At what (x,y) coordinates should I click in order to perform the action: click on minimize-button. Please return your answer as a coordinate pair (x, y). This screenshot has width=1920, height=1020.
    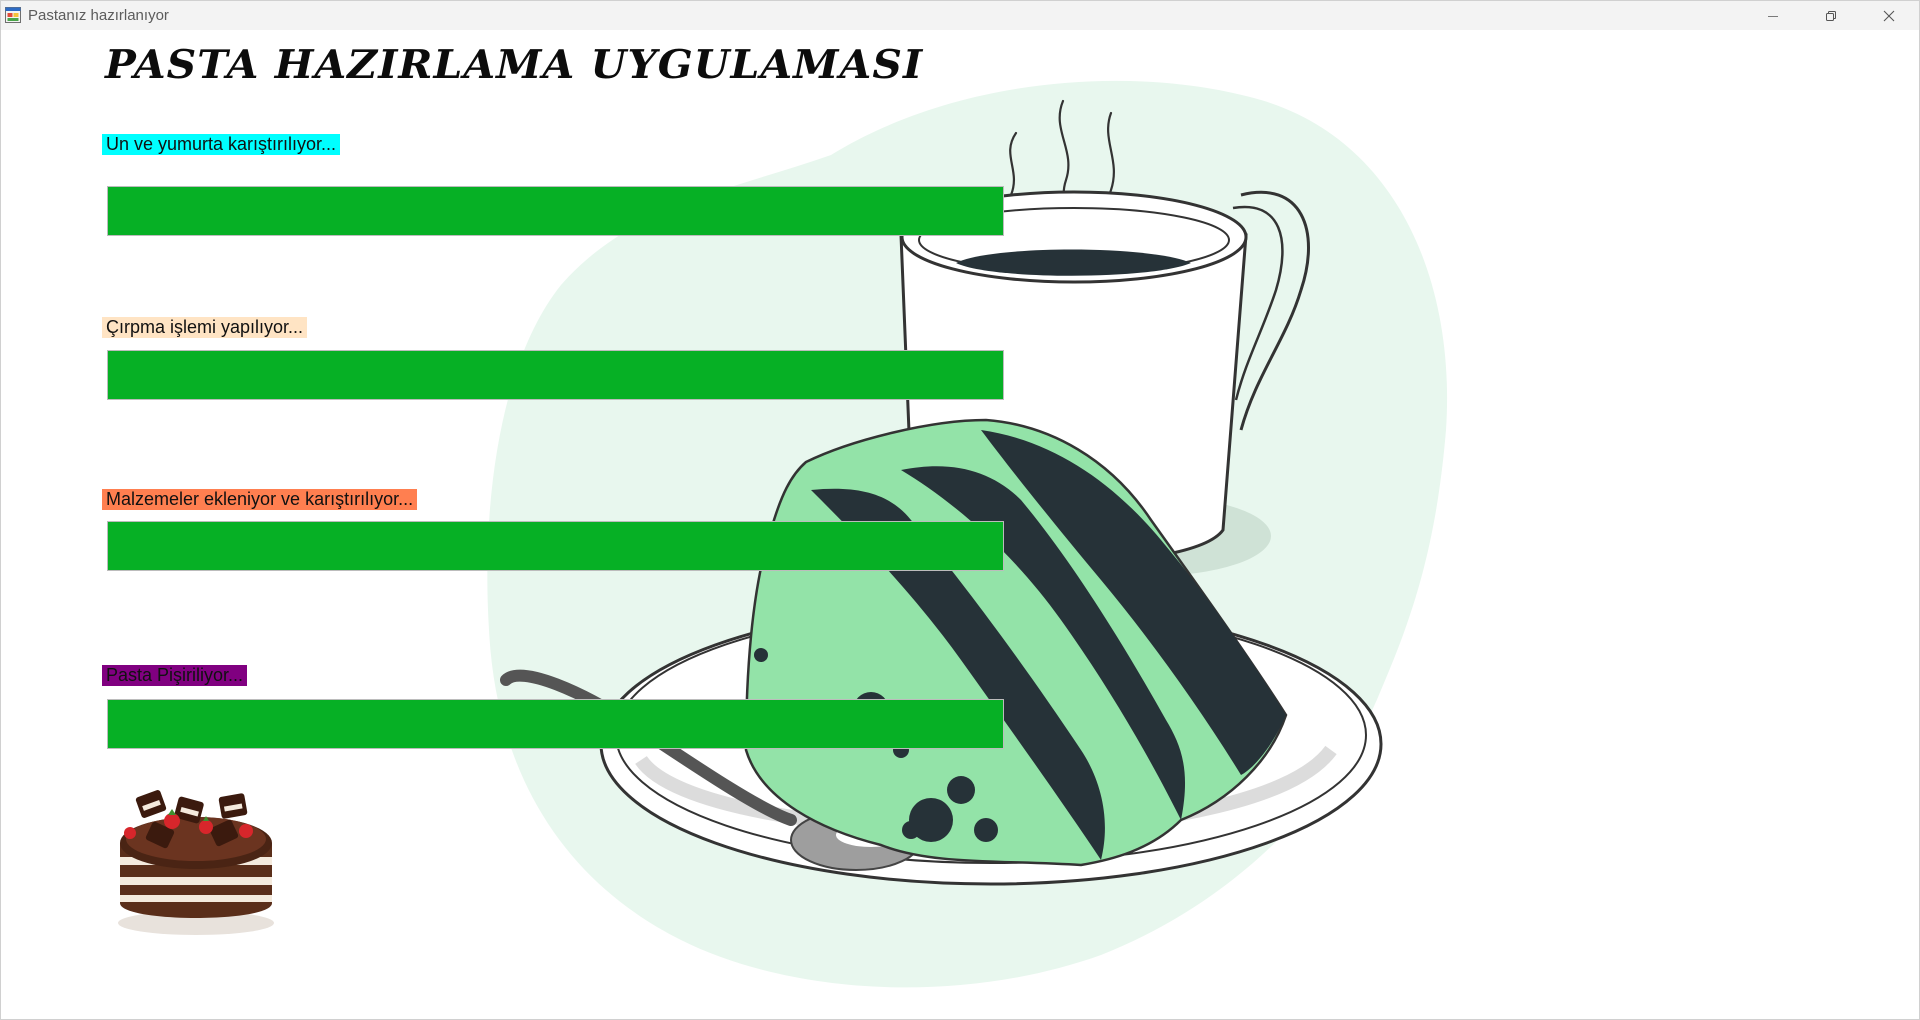
    Looking at the image, I should click on (1773, 15).